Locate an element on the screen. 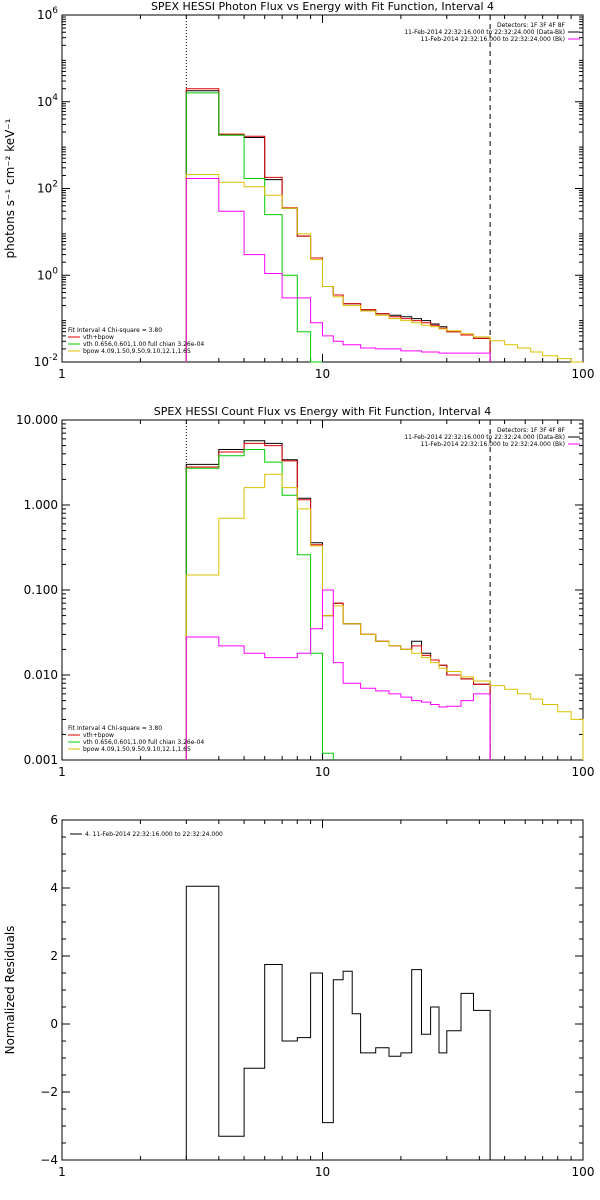 This screenshot has height=1200, width=600. y-tick-label: 10.000 is located at coordinates (37, 420).